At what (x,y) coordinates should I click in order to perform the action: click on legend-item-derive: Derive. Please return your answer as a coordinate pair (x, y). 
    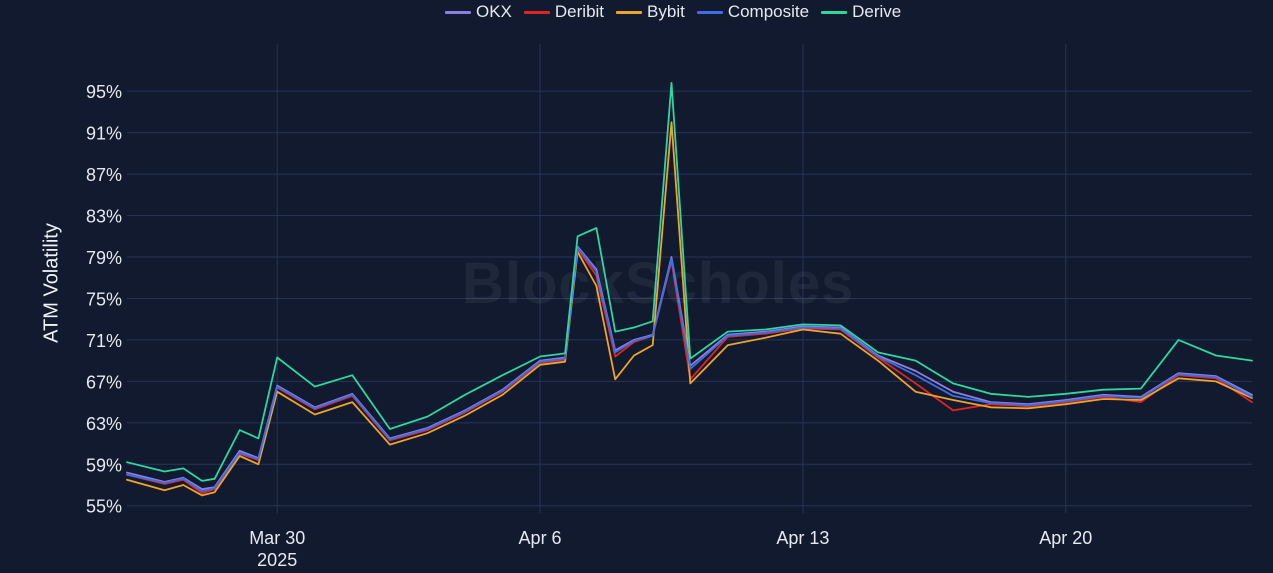
    Looking at the image, I should click on (861, 12).